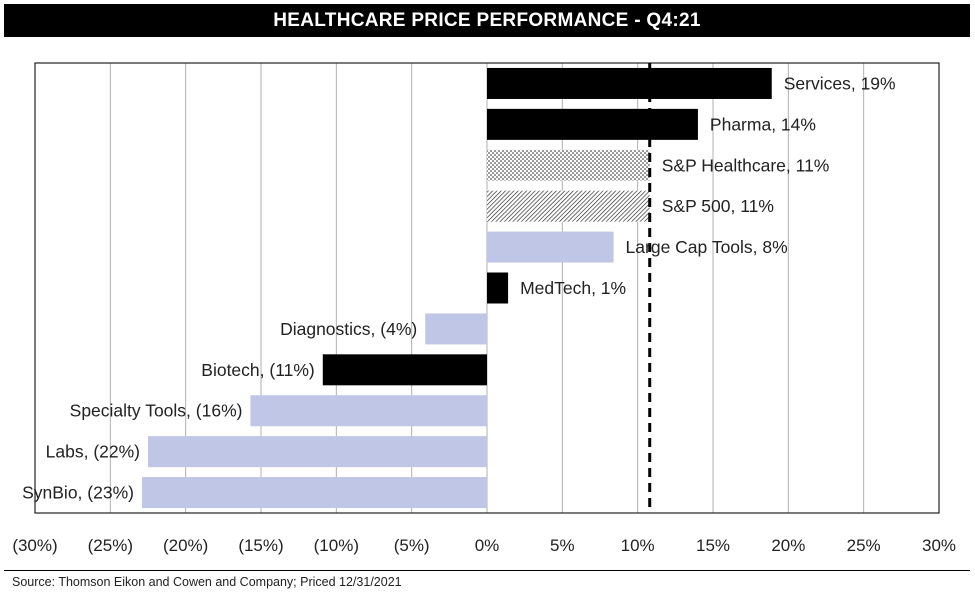 This screenshot has height=599, width=975. Describe the element at coordinates (78, 493) in the screenshot. I see `bar-label: SynBio, (23%)` at that location.